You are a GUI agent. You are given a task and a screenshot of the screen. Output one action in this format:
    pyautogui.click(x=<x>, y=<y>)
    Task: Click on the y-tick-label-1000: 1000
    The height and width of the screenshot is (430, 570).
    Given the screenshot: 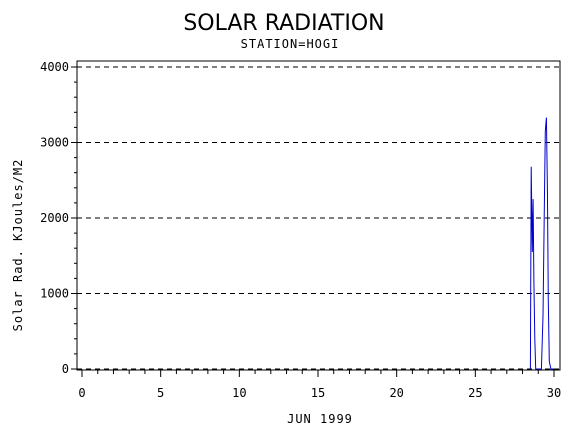 What is the action you would take?
    pyautogui.click(x=54, y=294)
    